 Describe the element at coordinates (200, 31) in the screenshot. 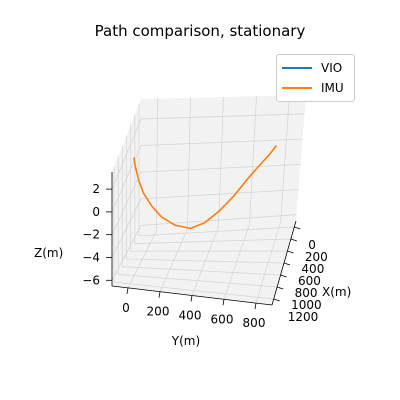

I see `chart-title: Path comparison, stationary` at that location.